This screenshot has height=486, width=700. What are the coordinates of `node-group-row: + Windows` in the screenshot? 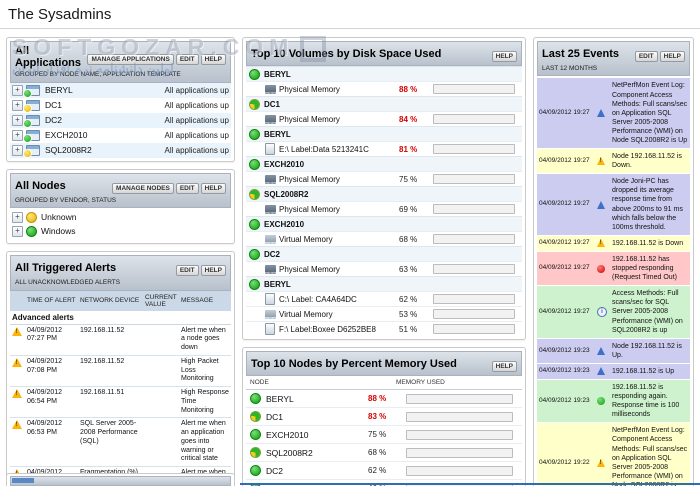 It's located at (120, 231).